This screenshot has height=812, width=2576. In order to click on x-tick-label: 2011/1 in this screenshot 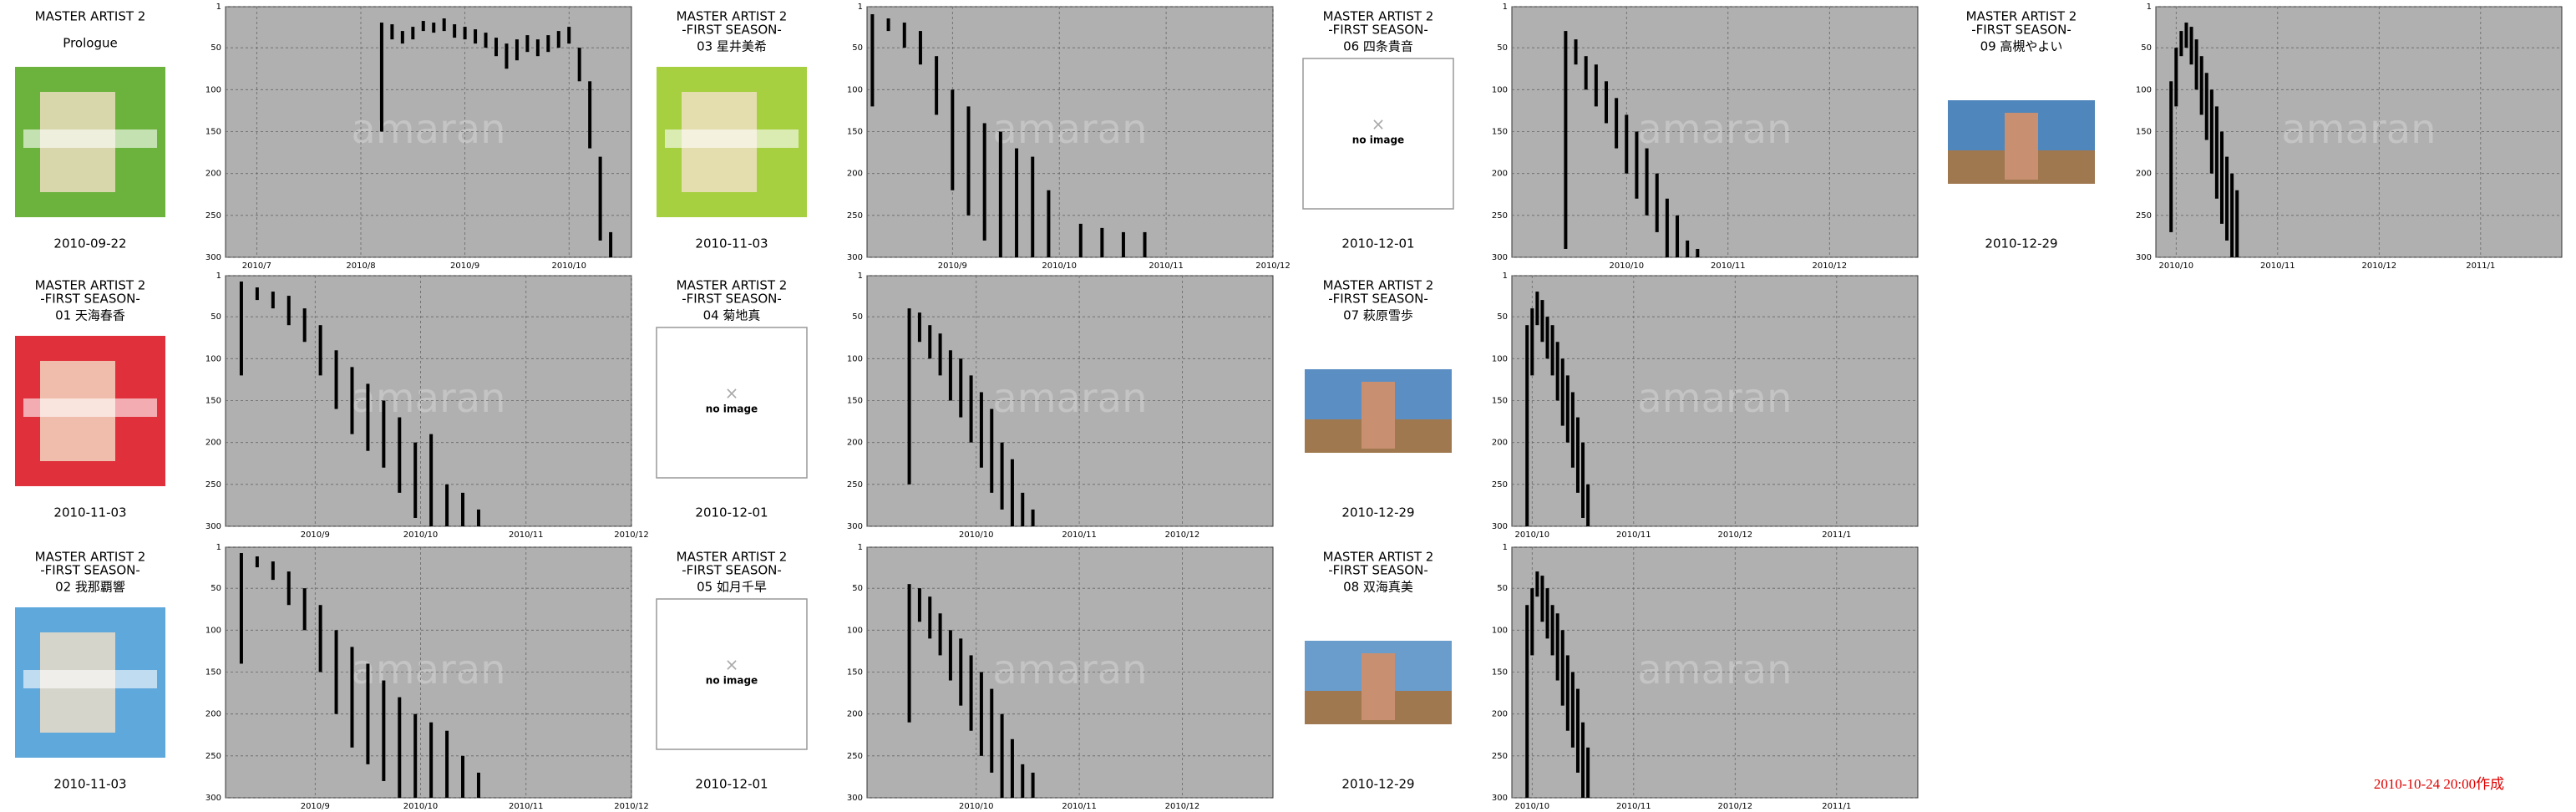, I will do `click(1837, 806)`.